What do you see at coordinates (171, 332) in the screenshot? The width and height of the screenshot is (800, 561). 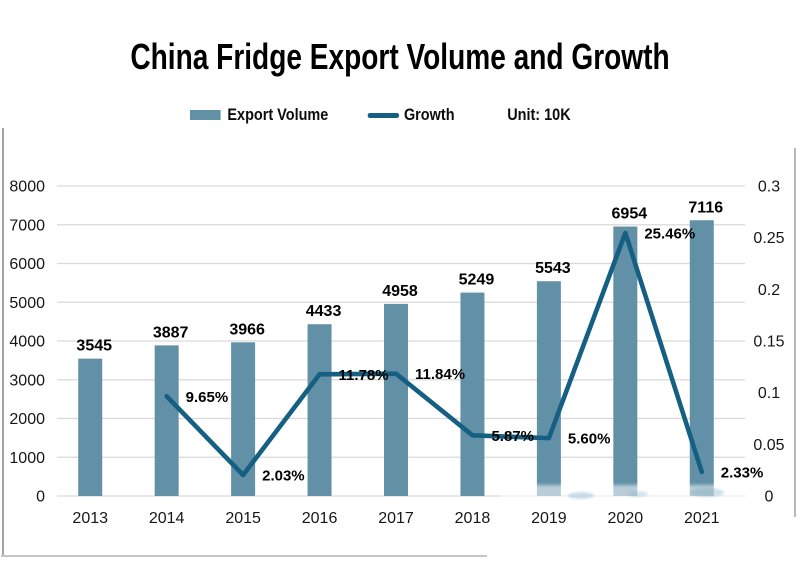 I see `bar-value-label: 3887` at bounding box center [171, 332].